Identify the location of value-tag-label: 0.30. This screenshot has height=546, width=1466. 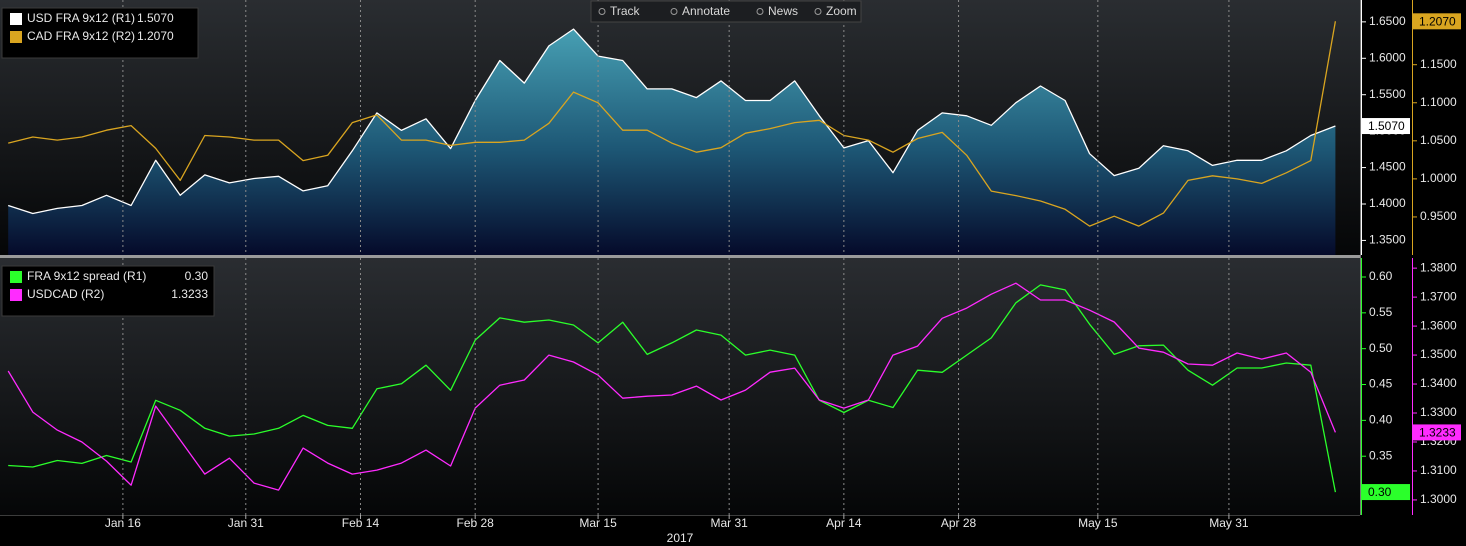
(1380, 492).